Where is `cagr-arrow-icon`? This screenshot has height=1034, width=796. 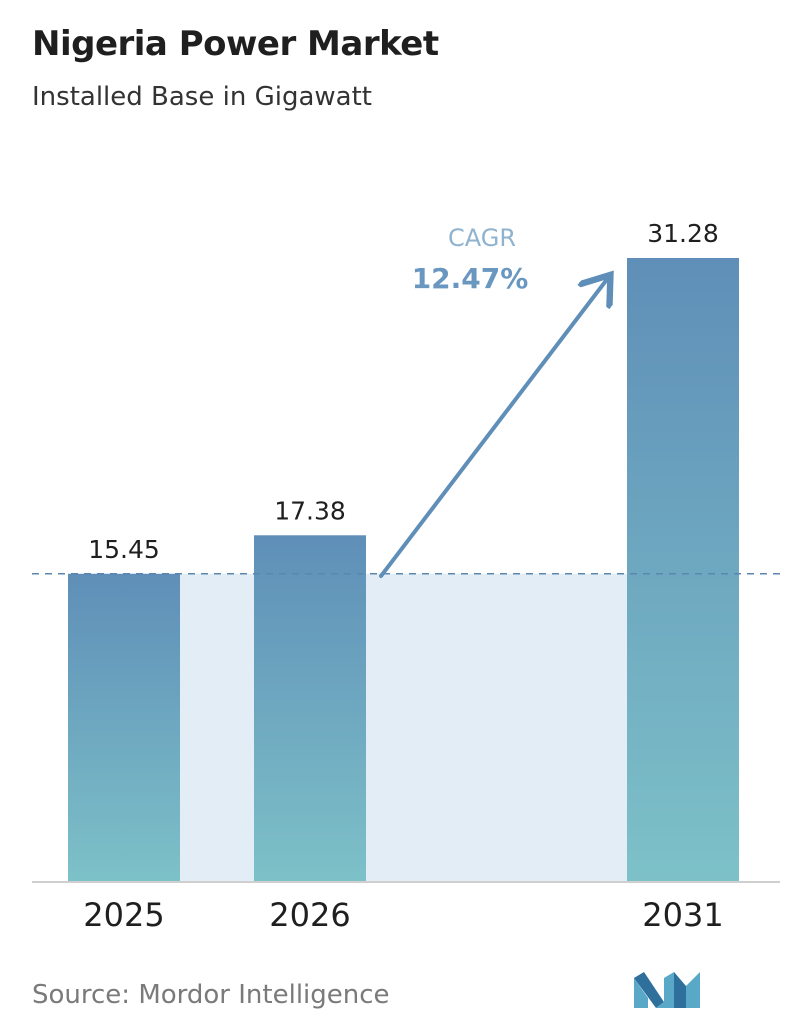
cagr-arrow-icon is located at coordinates (493, 428).